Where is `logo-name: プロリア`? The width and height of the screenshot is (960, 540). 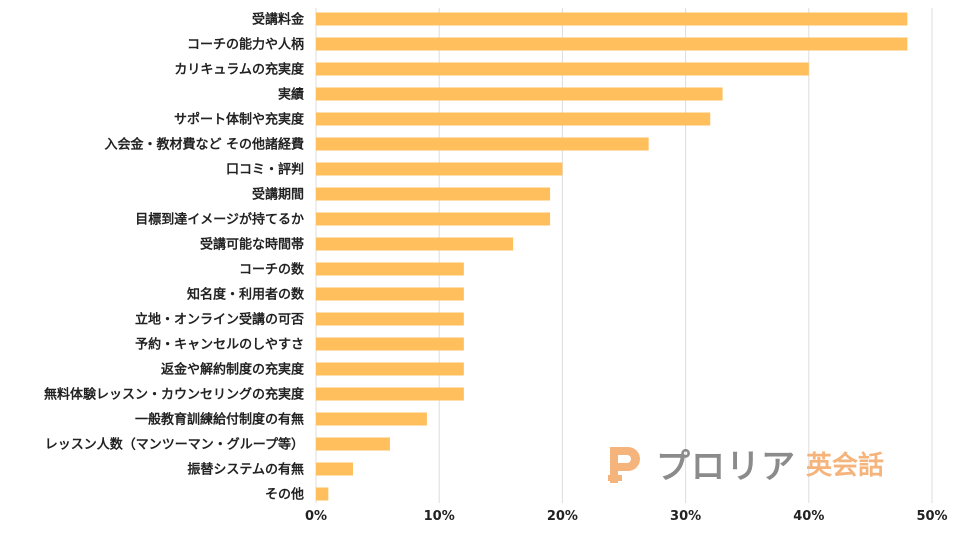 logo-name: プロリア is located at coordinates (726, 466).